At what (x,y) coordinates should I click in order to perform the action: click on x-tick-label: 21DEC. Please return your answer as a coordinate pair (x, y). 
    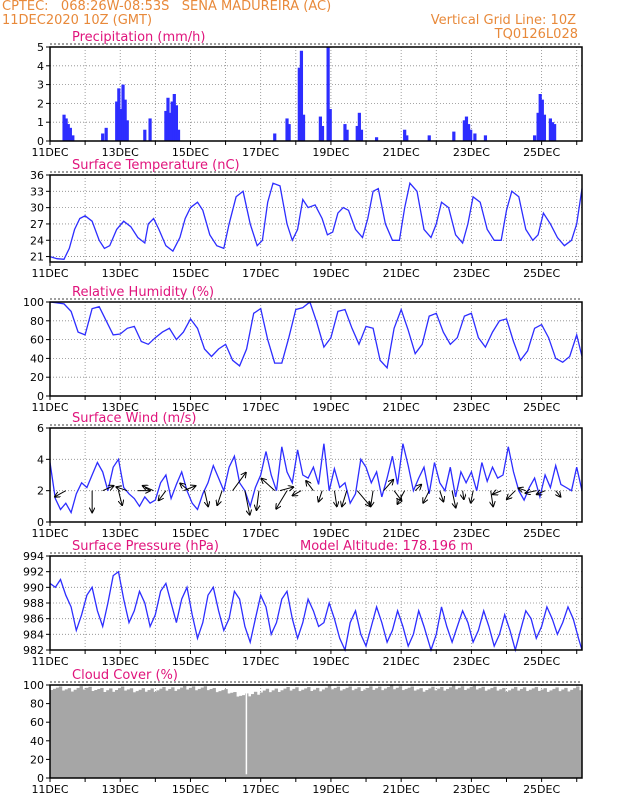
    Looking at the image, I should click on (401, 407).